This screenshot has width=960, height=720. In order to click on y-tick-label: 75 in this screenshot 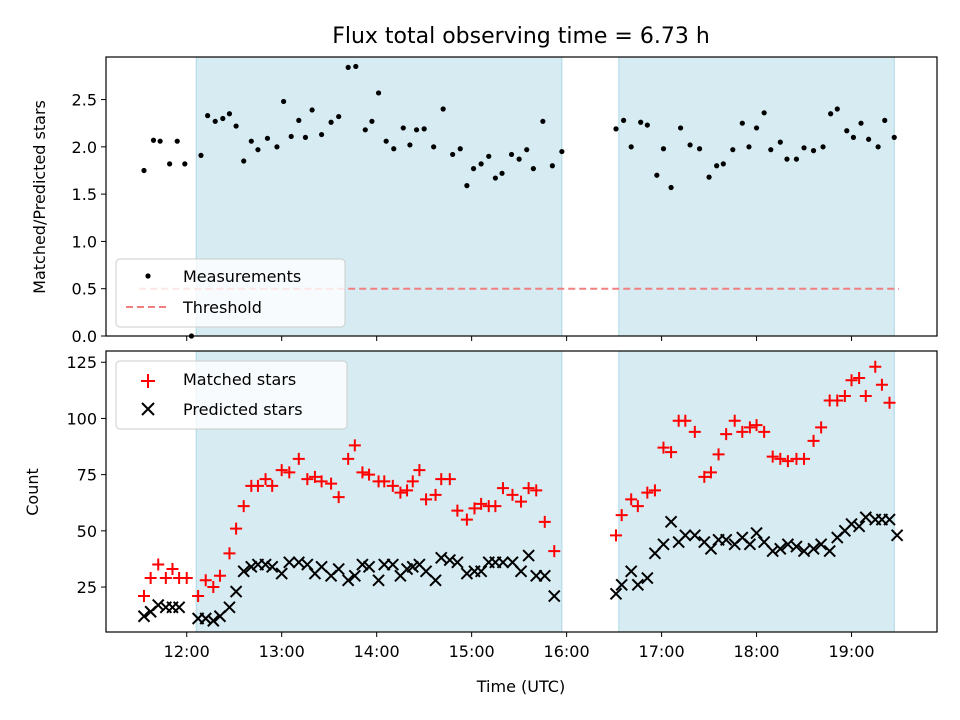, I will do `click(87, 475)`.